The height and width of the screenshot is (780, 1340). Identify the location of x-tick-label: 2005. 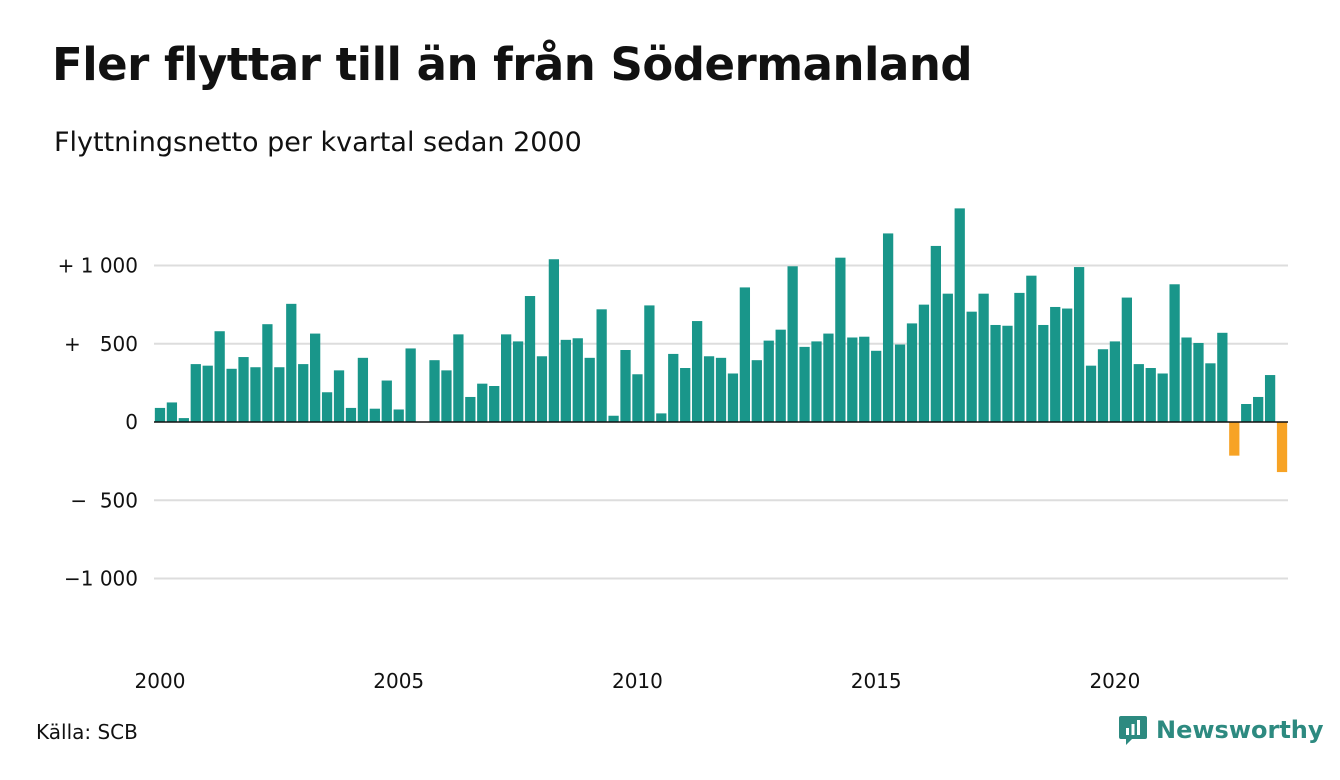
(398, 681).